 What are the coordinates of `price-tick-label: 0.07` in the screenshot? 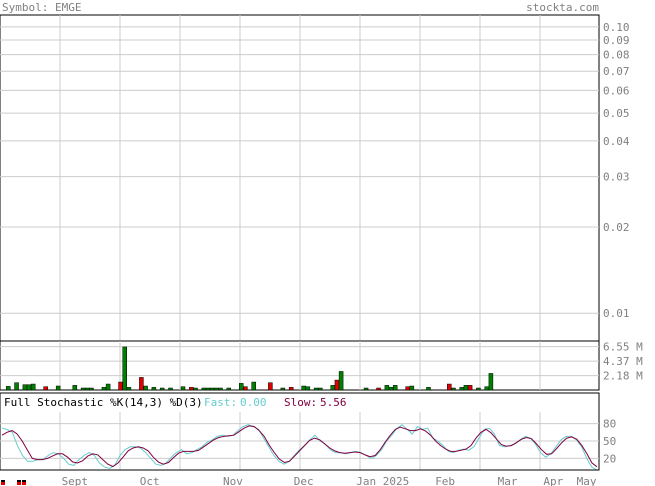 It's located at (616, 71).